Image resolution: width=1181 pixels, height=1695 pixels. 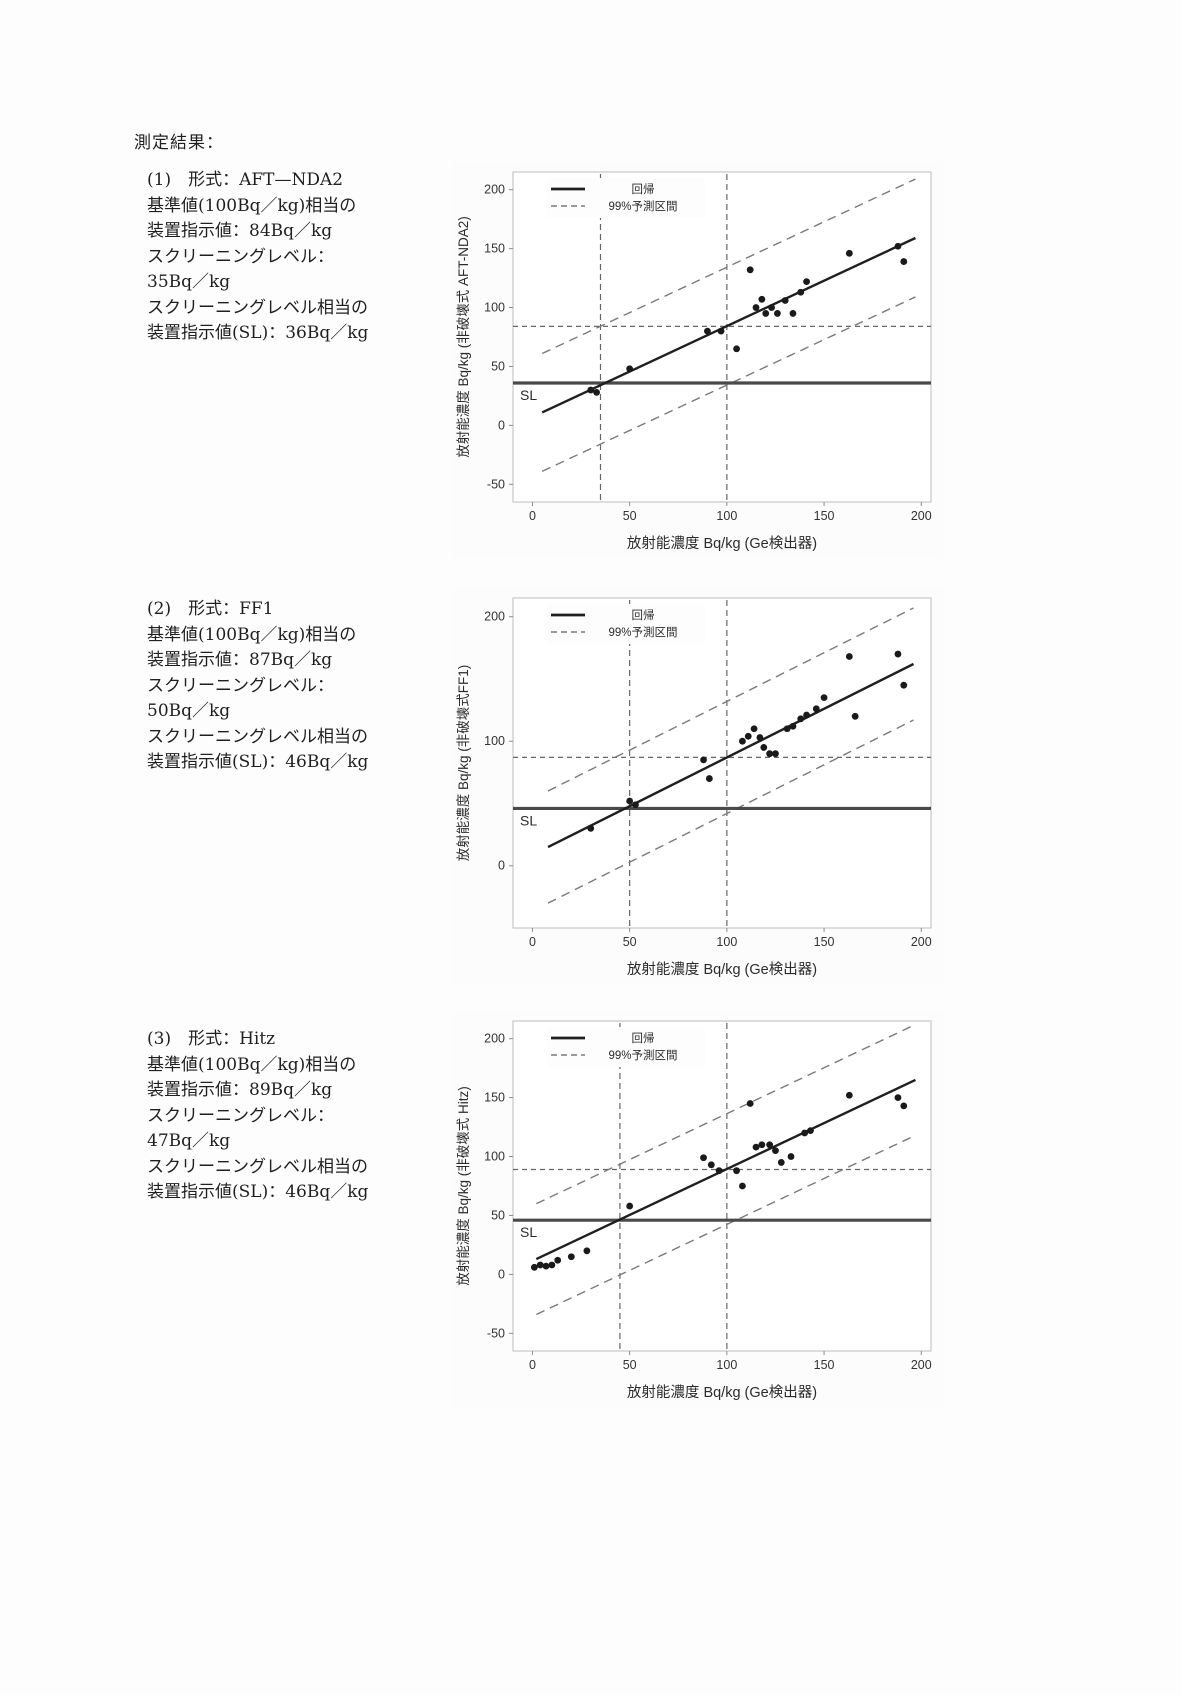 I want to click on result-line: (1) 形式：AFT—NDA2, so click(x=245, y=180).